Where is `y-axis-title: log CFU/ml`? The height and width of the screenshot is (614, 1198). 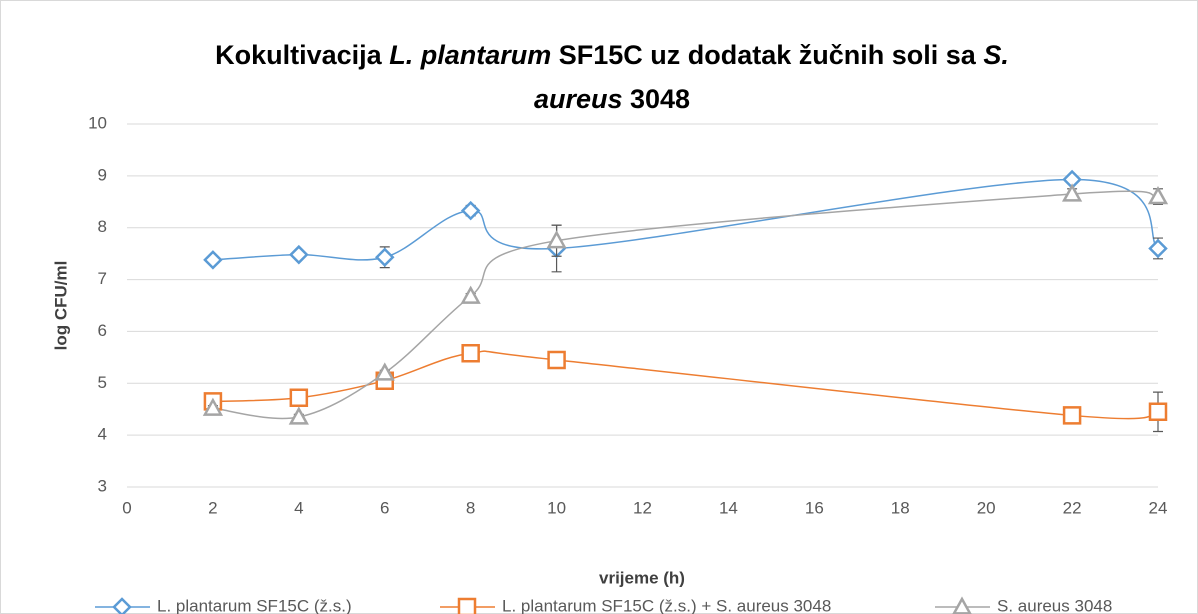
y-axis-title: log CFU/ml is located at coordinates (60, 306).